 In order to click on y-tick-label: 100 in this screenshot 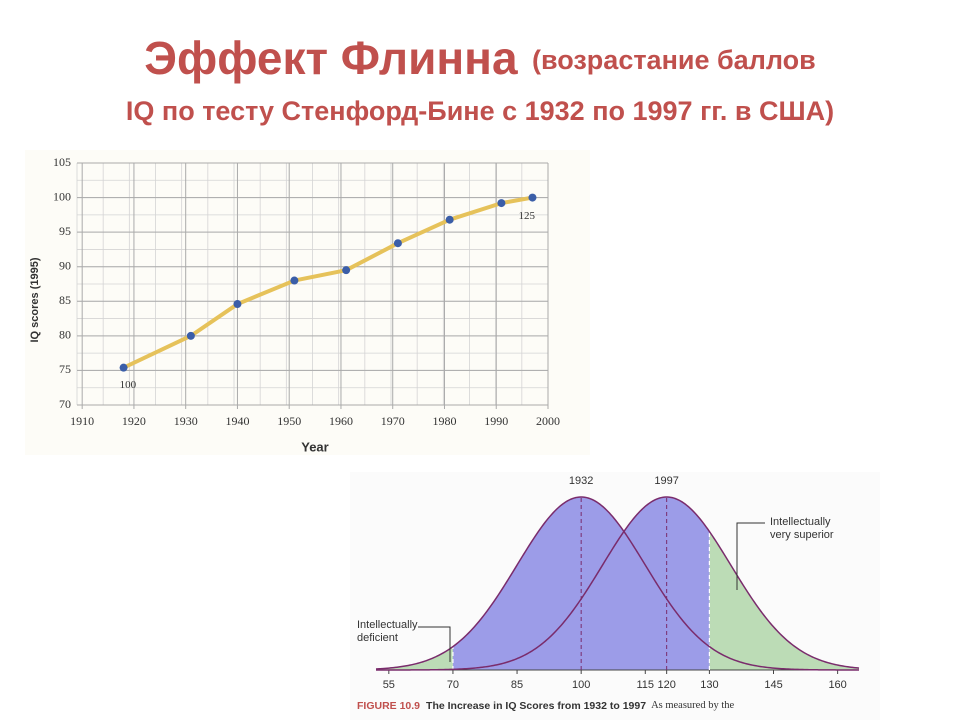, I will do `click(62, 196)`.